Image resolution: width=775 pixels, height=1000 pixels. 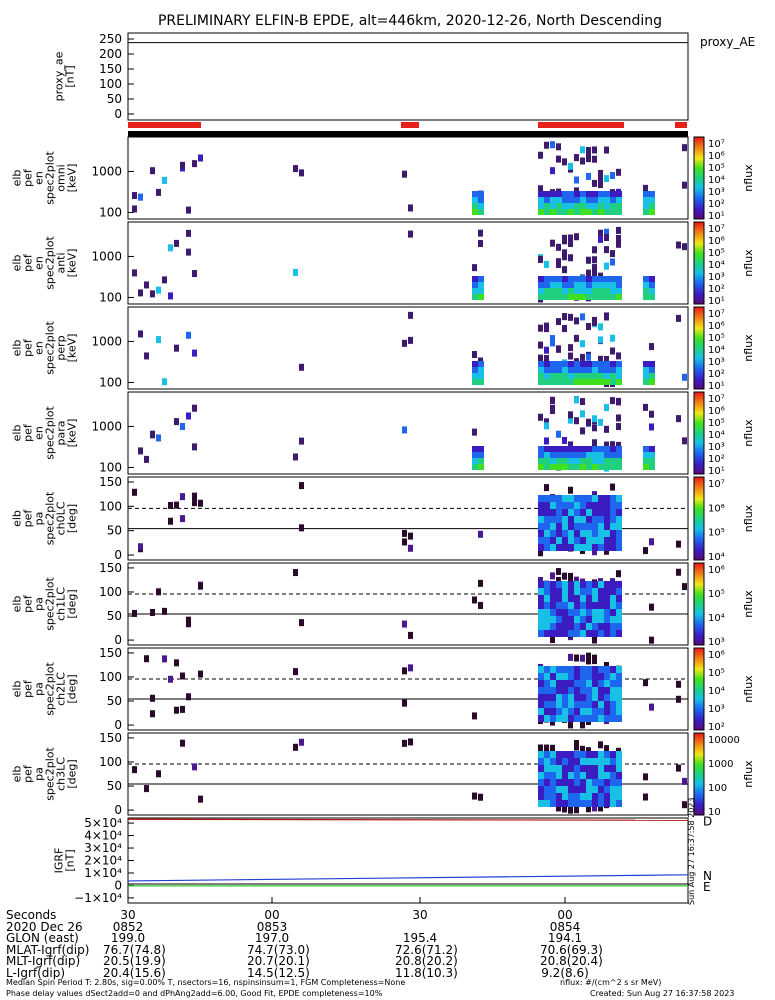 I want to click on x-row-label: MLT-Igrf(dip), so click(x=43, y=961).